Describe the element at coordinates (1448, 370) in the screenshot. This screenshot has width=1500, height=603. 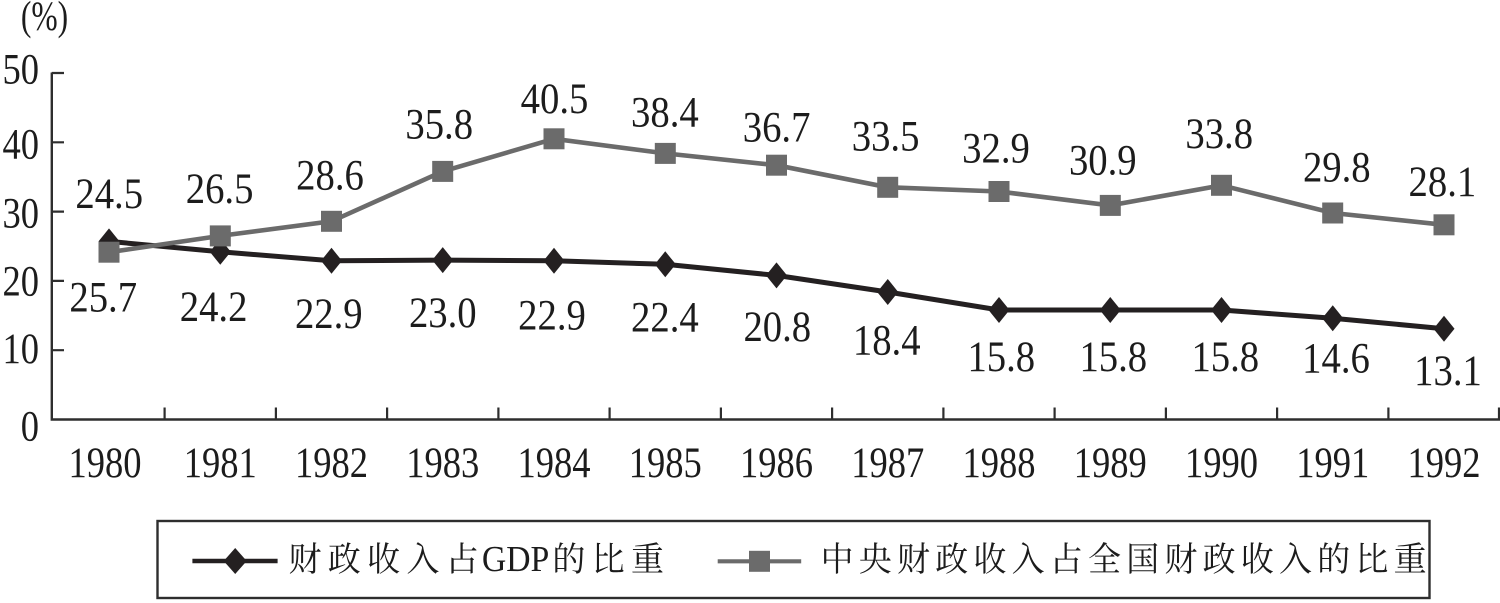
I see `svg-text: 13.1` at that location.